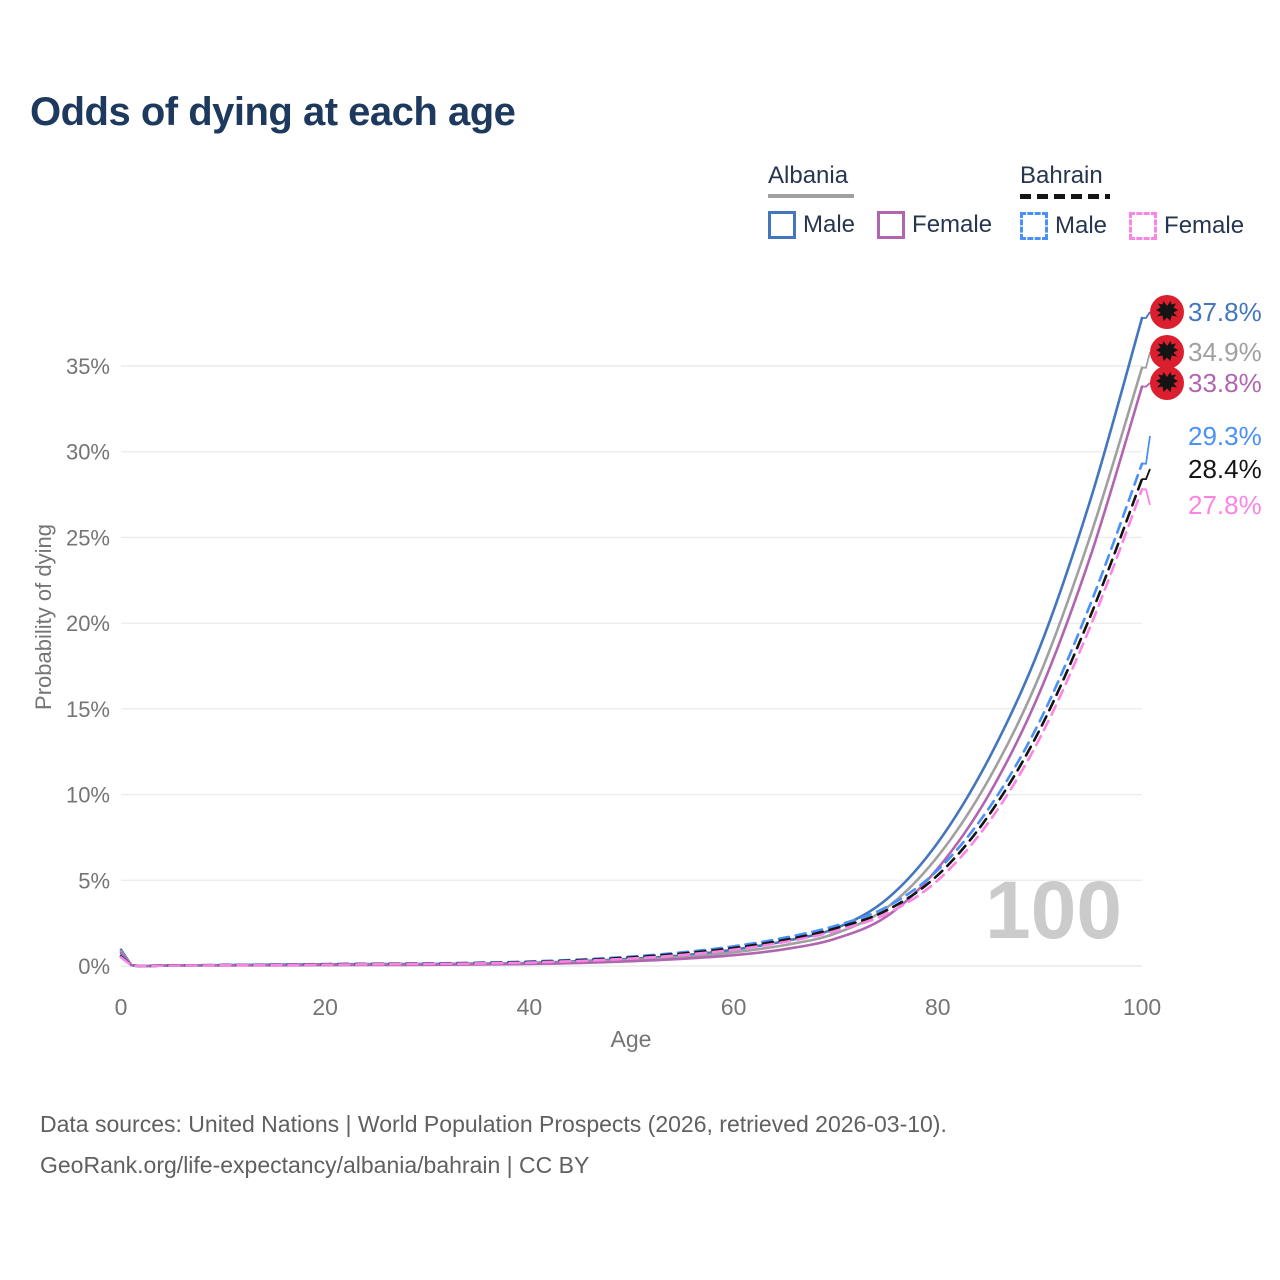 The height and width of the screenshot is (1280, 1280). Describe the element at coordinates (1142, 1007) in the screenshot. I see `x-tick-label-100: 100` at that location.